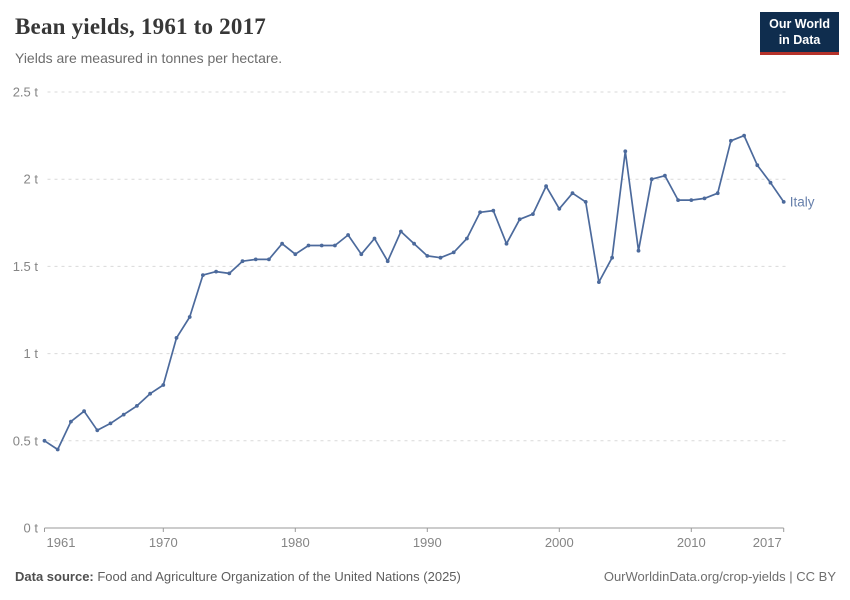 The height and width of the screenshot is (600, 850). What do you see at coordinates (427, 542) in the screenshot?
I see `x-tick-label: 1990` at bounding box center [427, 542].